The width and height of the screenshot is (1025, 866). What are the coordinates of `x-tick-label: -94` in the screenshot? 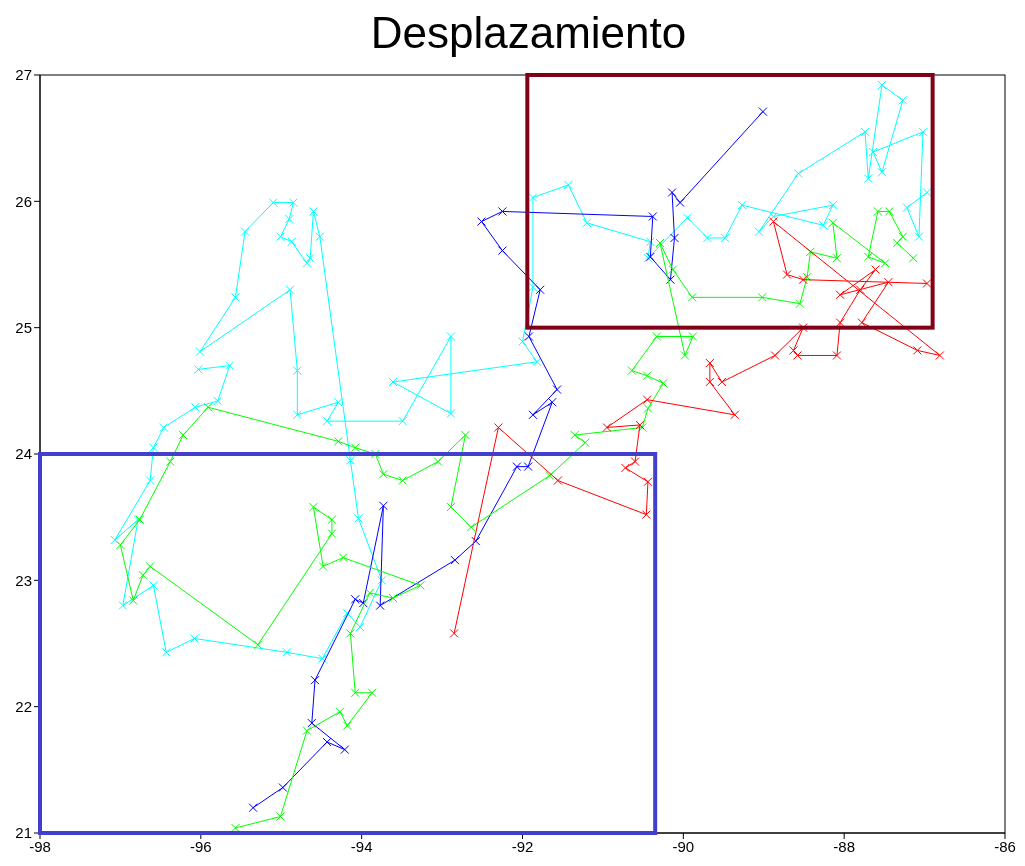 It's located at (361, 846).